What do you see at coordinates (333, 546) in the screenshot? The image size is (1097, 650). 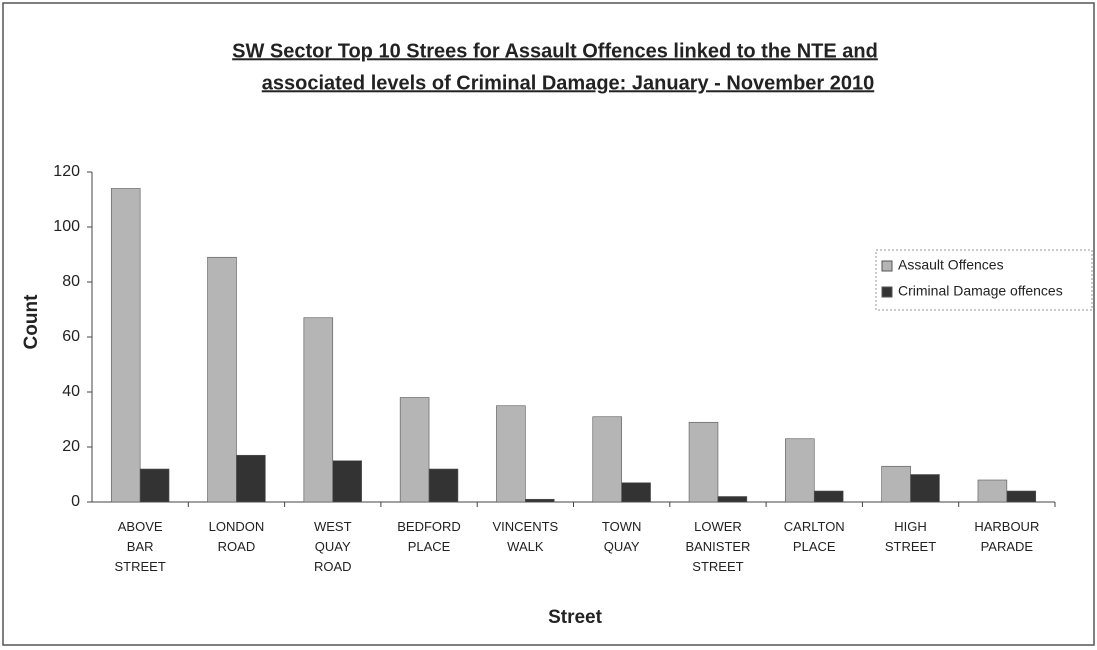 I see `x-tick-label: WEST QUAY ROAD` at bounding box center [333, 546].